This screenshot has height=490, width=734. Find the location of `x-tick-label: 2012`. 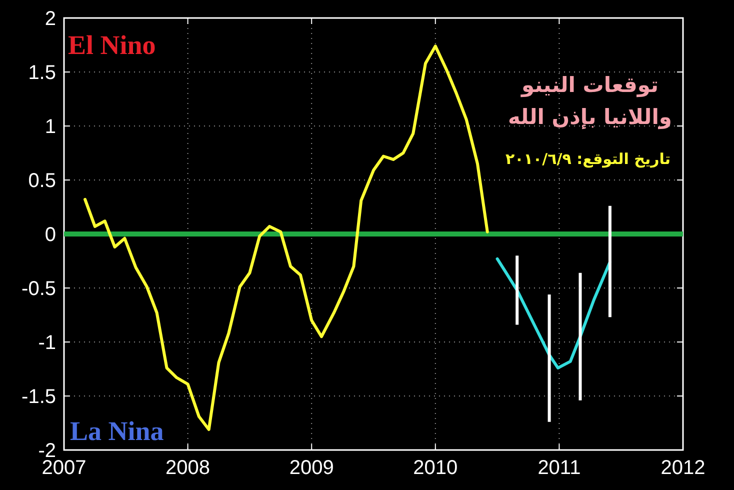

x-tick-label: 2012 is located at coordinates (683, 468).